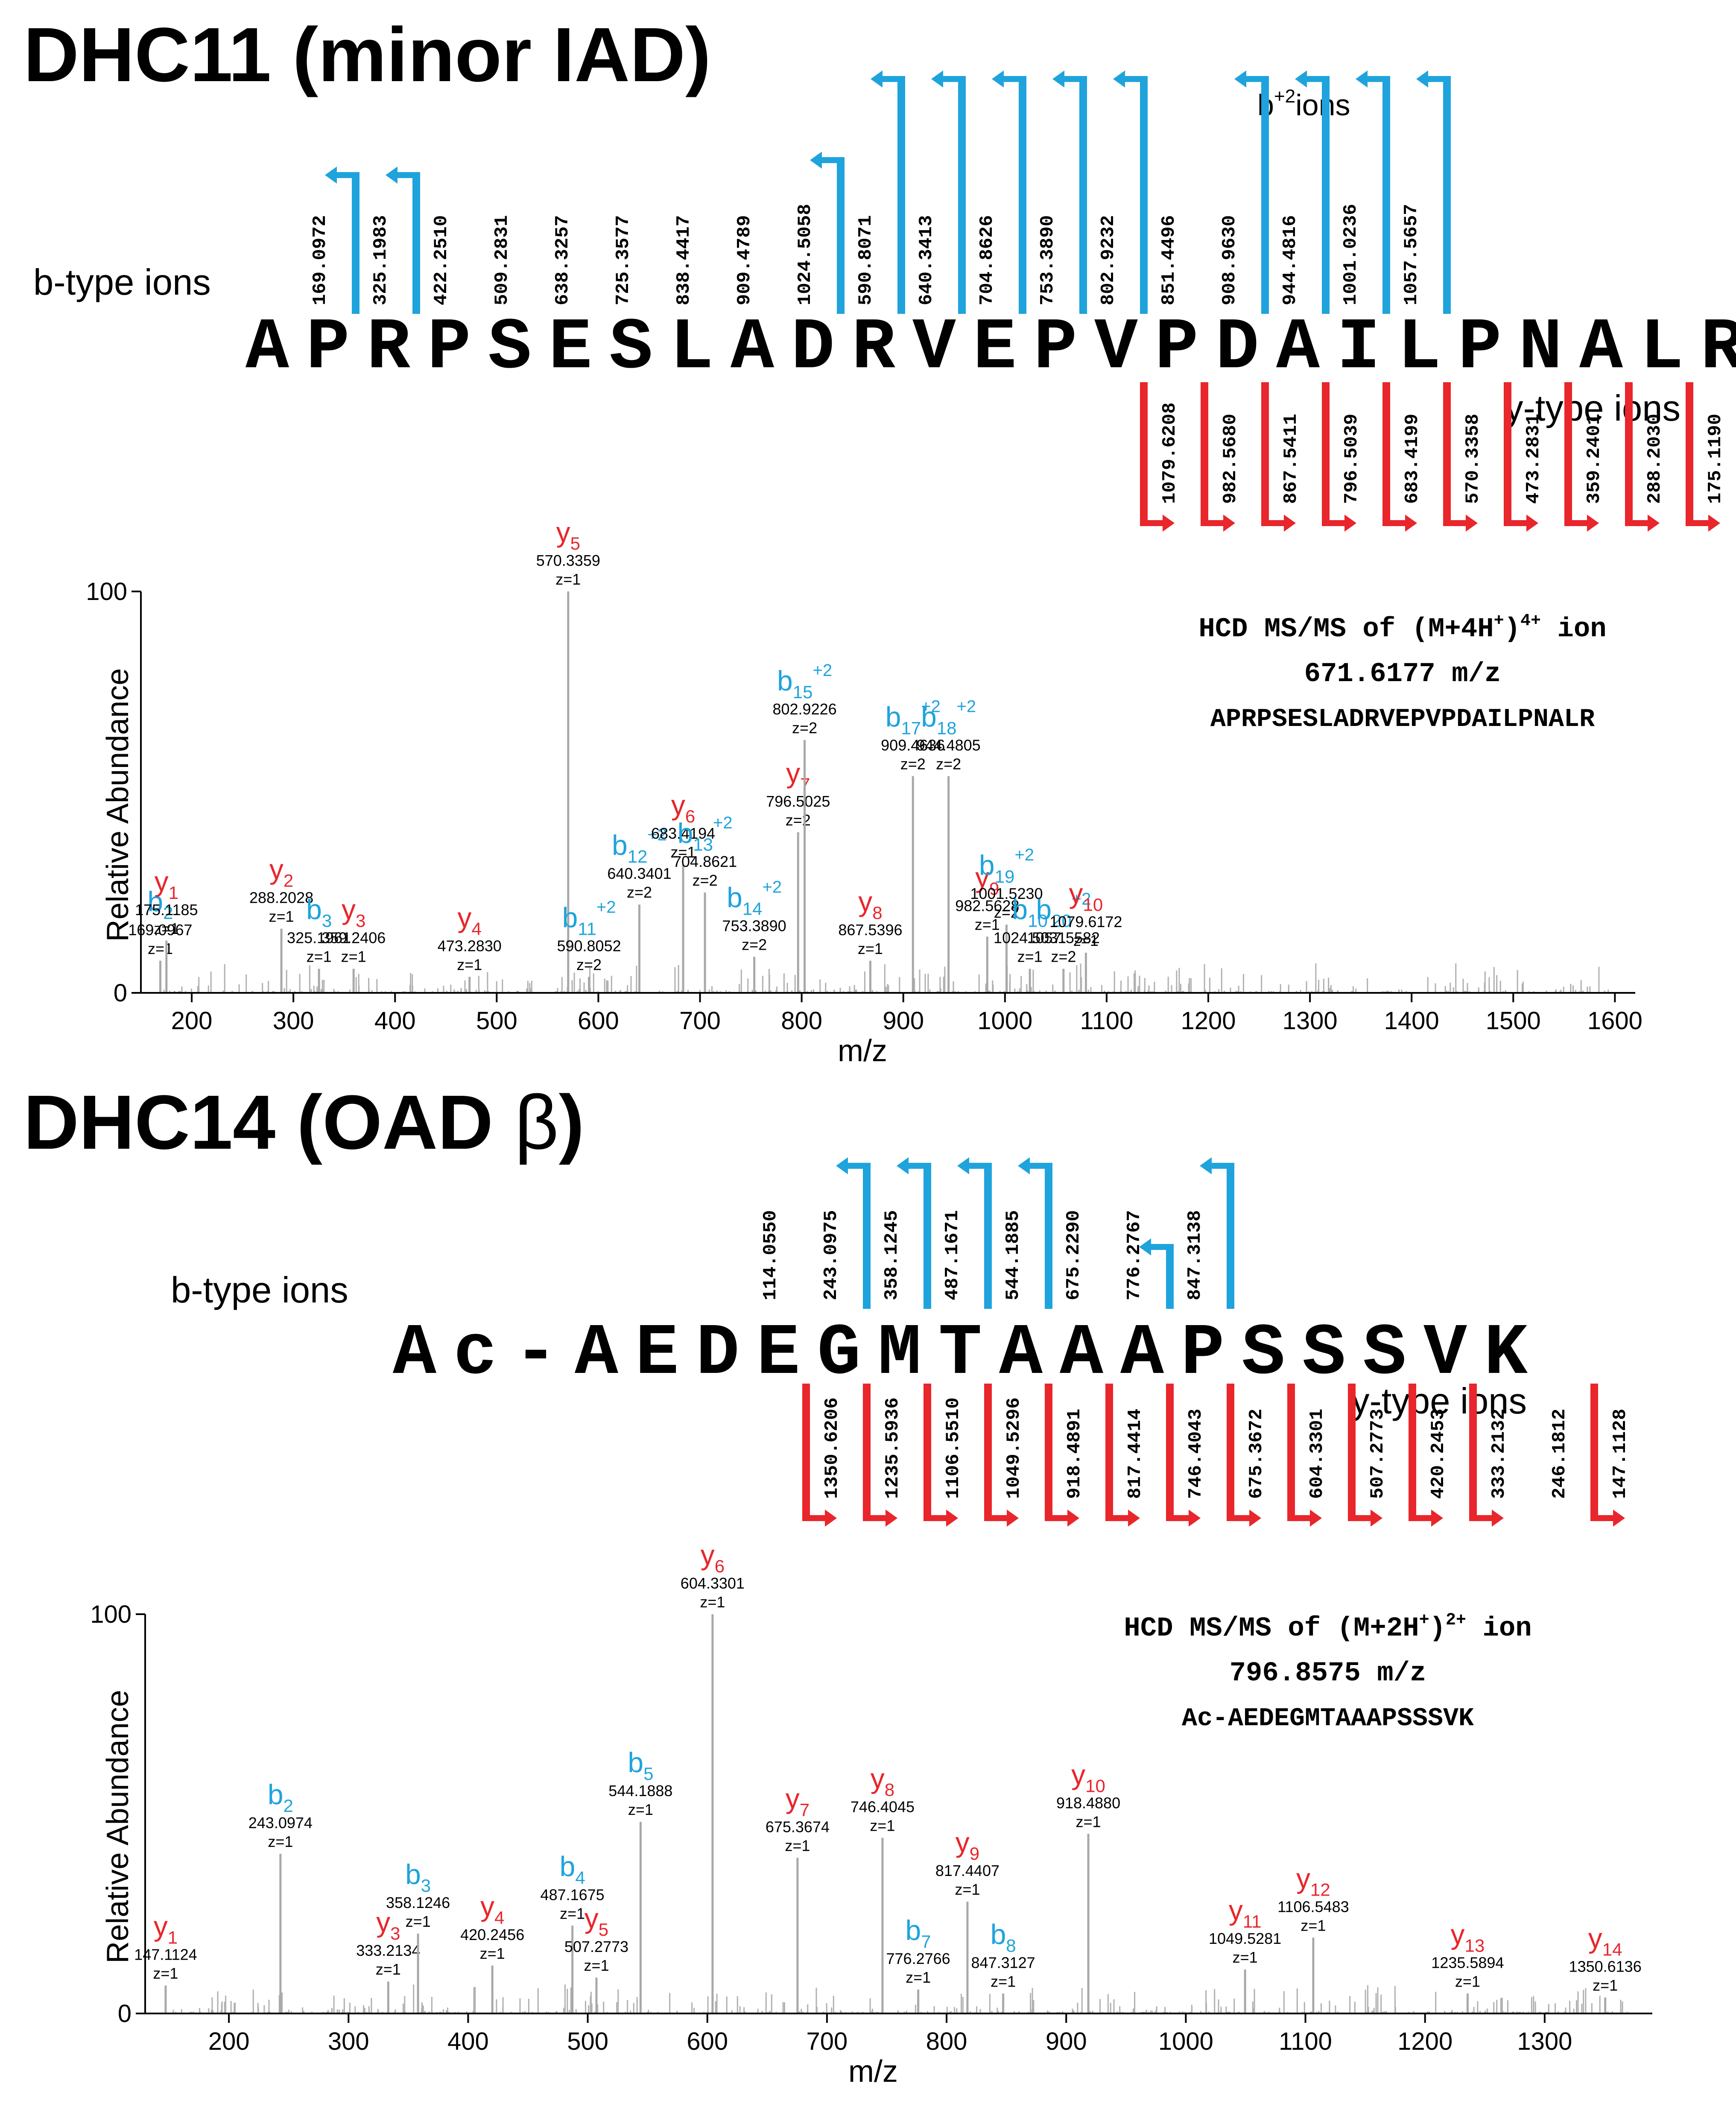  What do you see at coordinates (1412, 255) in the screenshot?
I see `b-fragment-mz: 1057.5657` at bounding box center [1412, 255].